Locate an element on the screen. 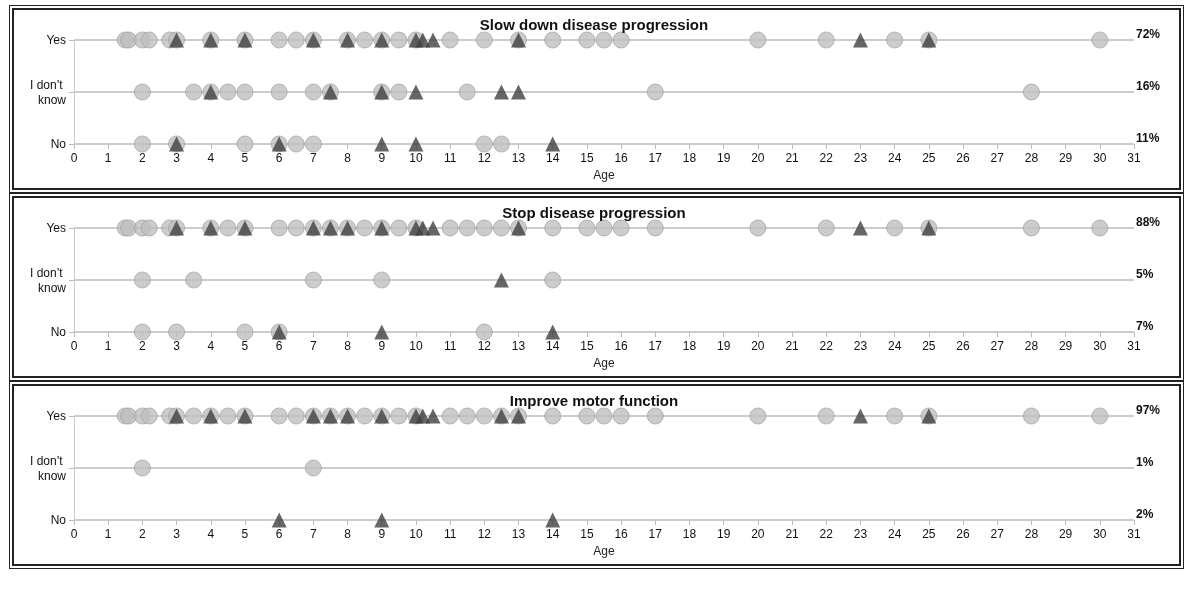 This screenshot has height=603, width=1193. chart-title: Slow down disease progression is located at coordinates (594, 24).